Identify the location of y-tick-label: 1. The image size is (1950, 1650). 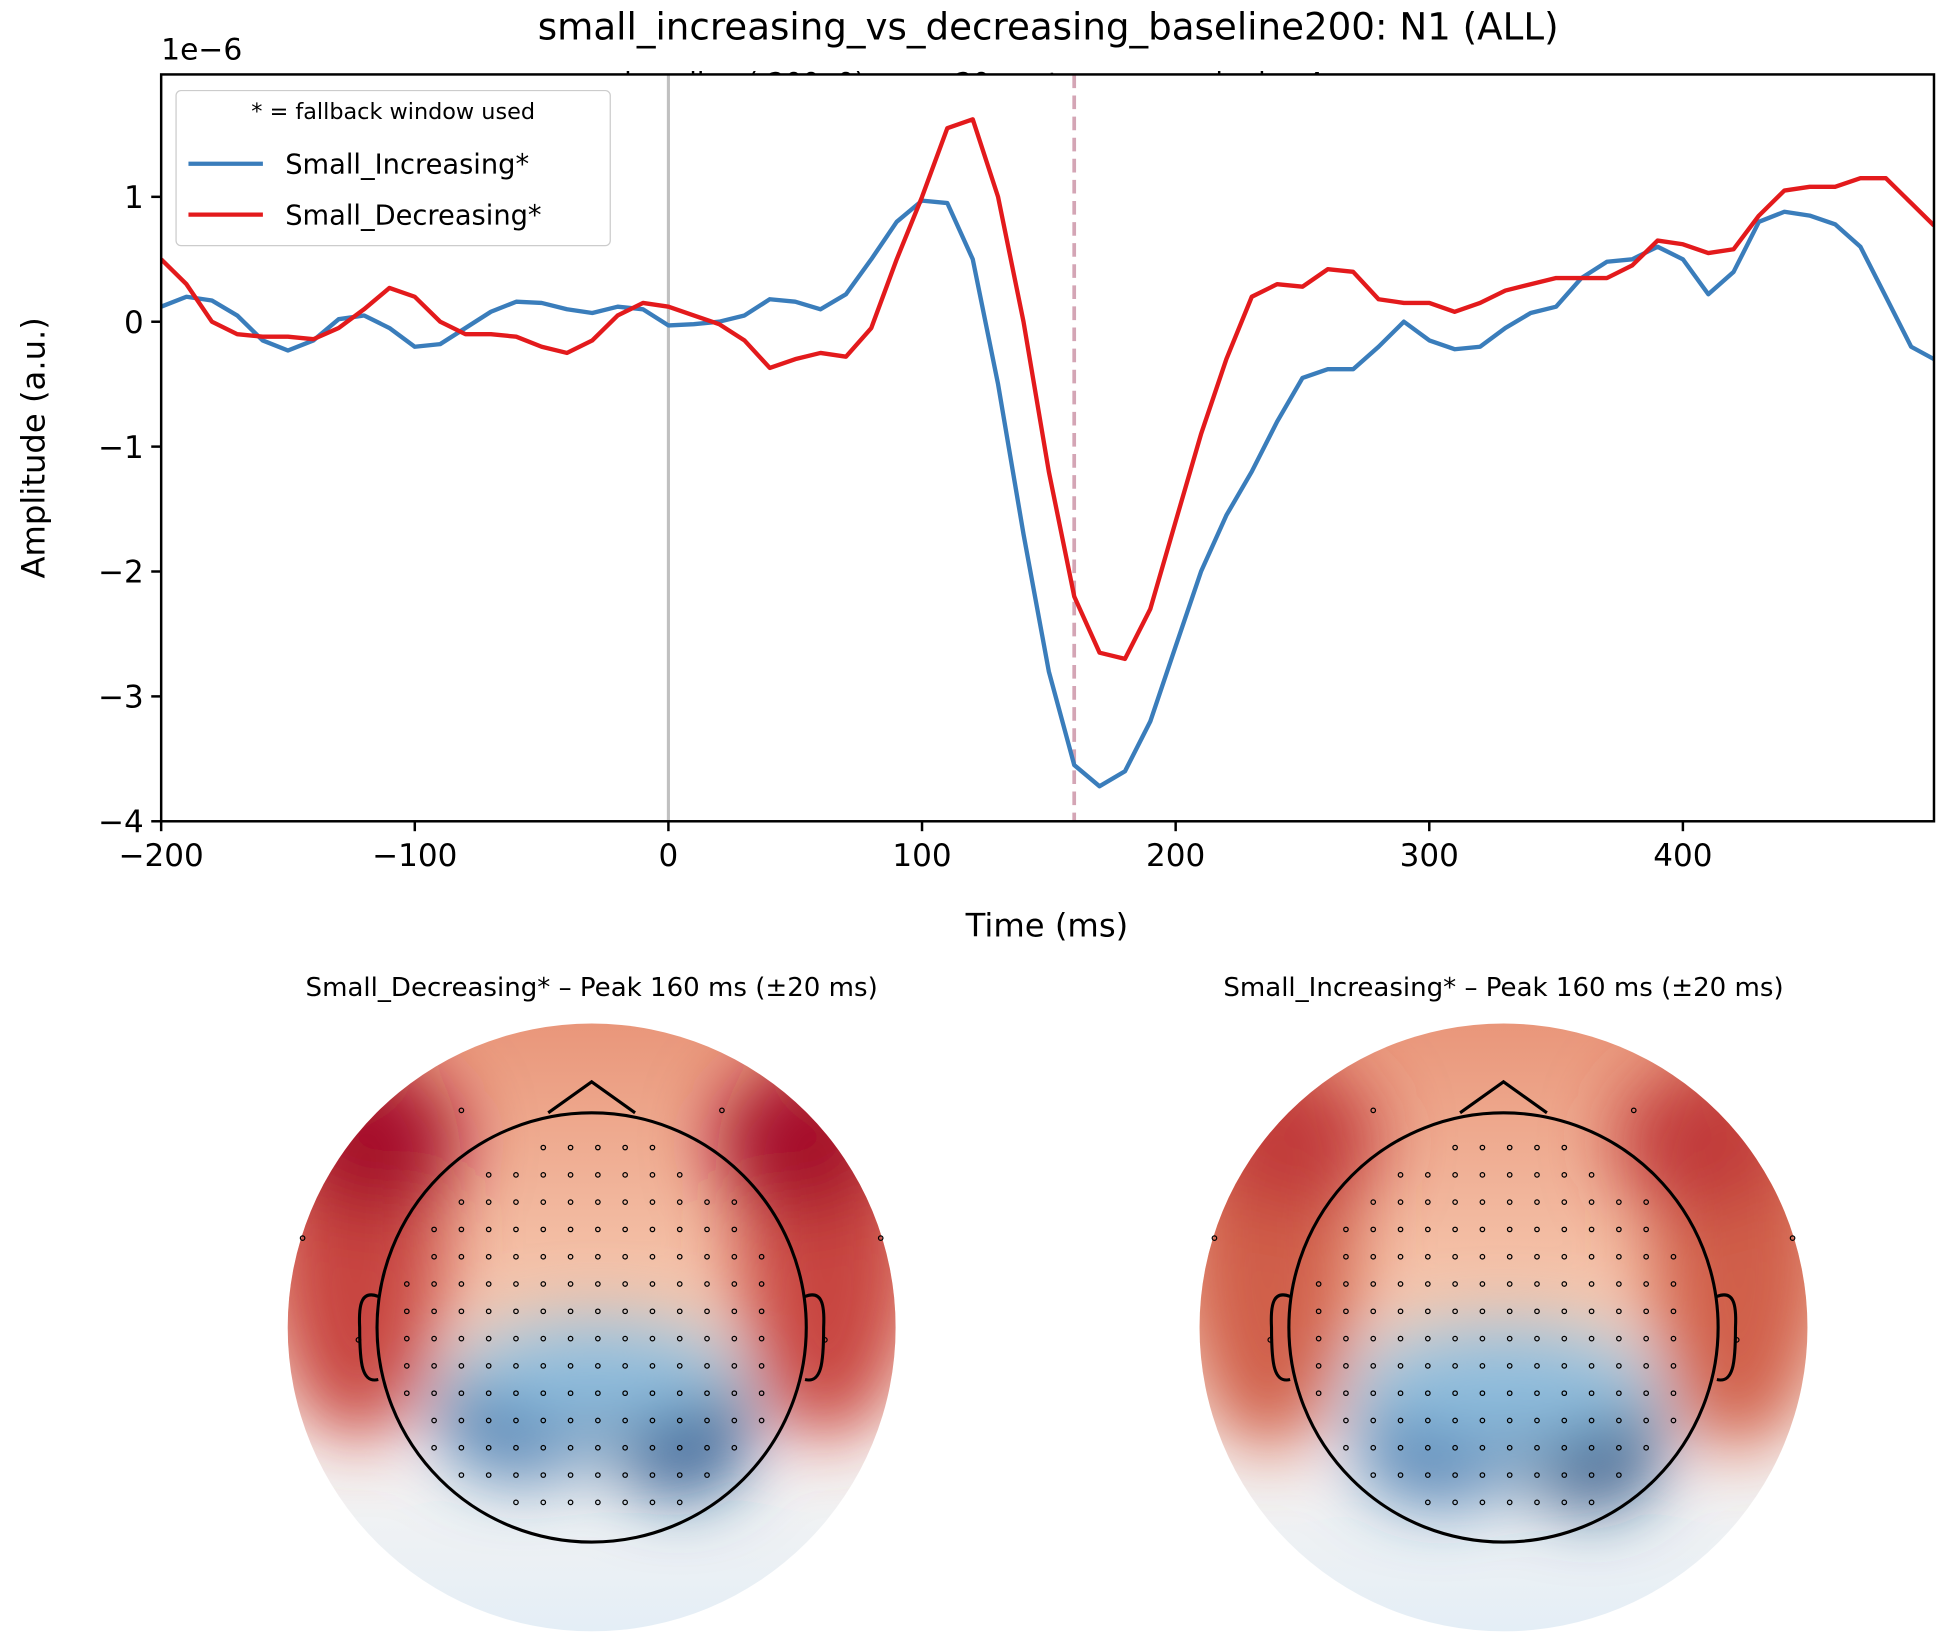
(134, 198).